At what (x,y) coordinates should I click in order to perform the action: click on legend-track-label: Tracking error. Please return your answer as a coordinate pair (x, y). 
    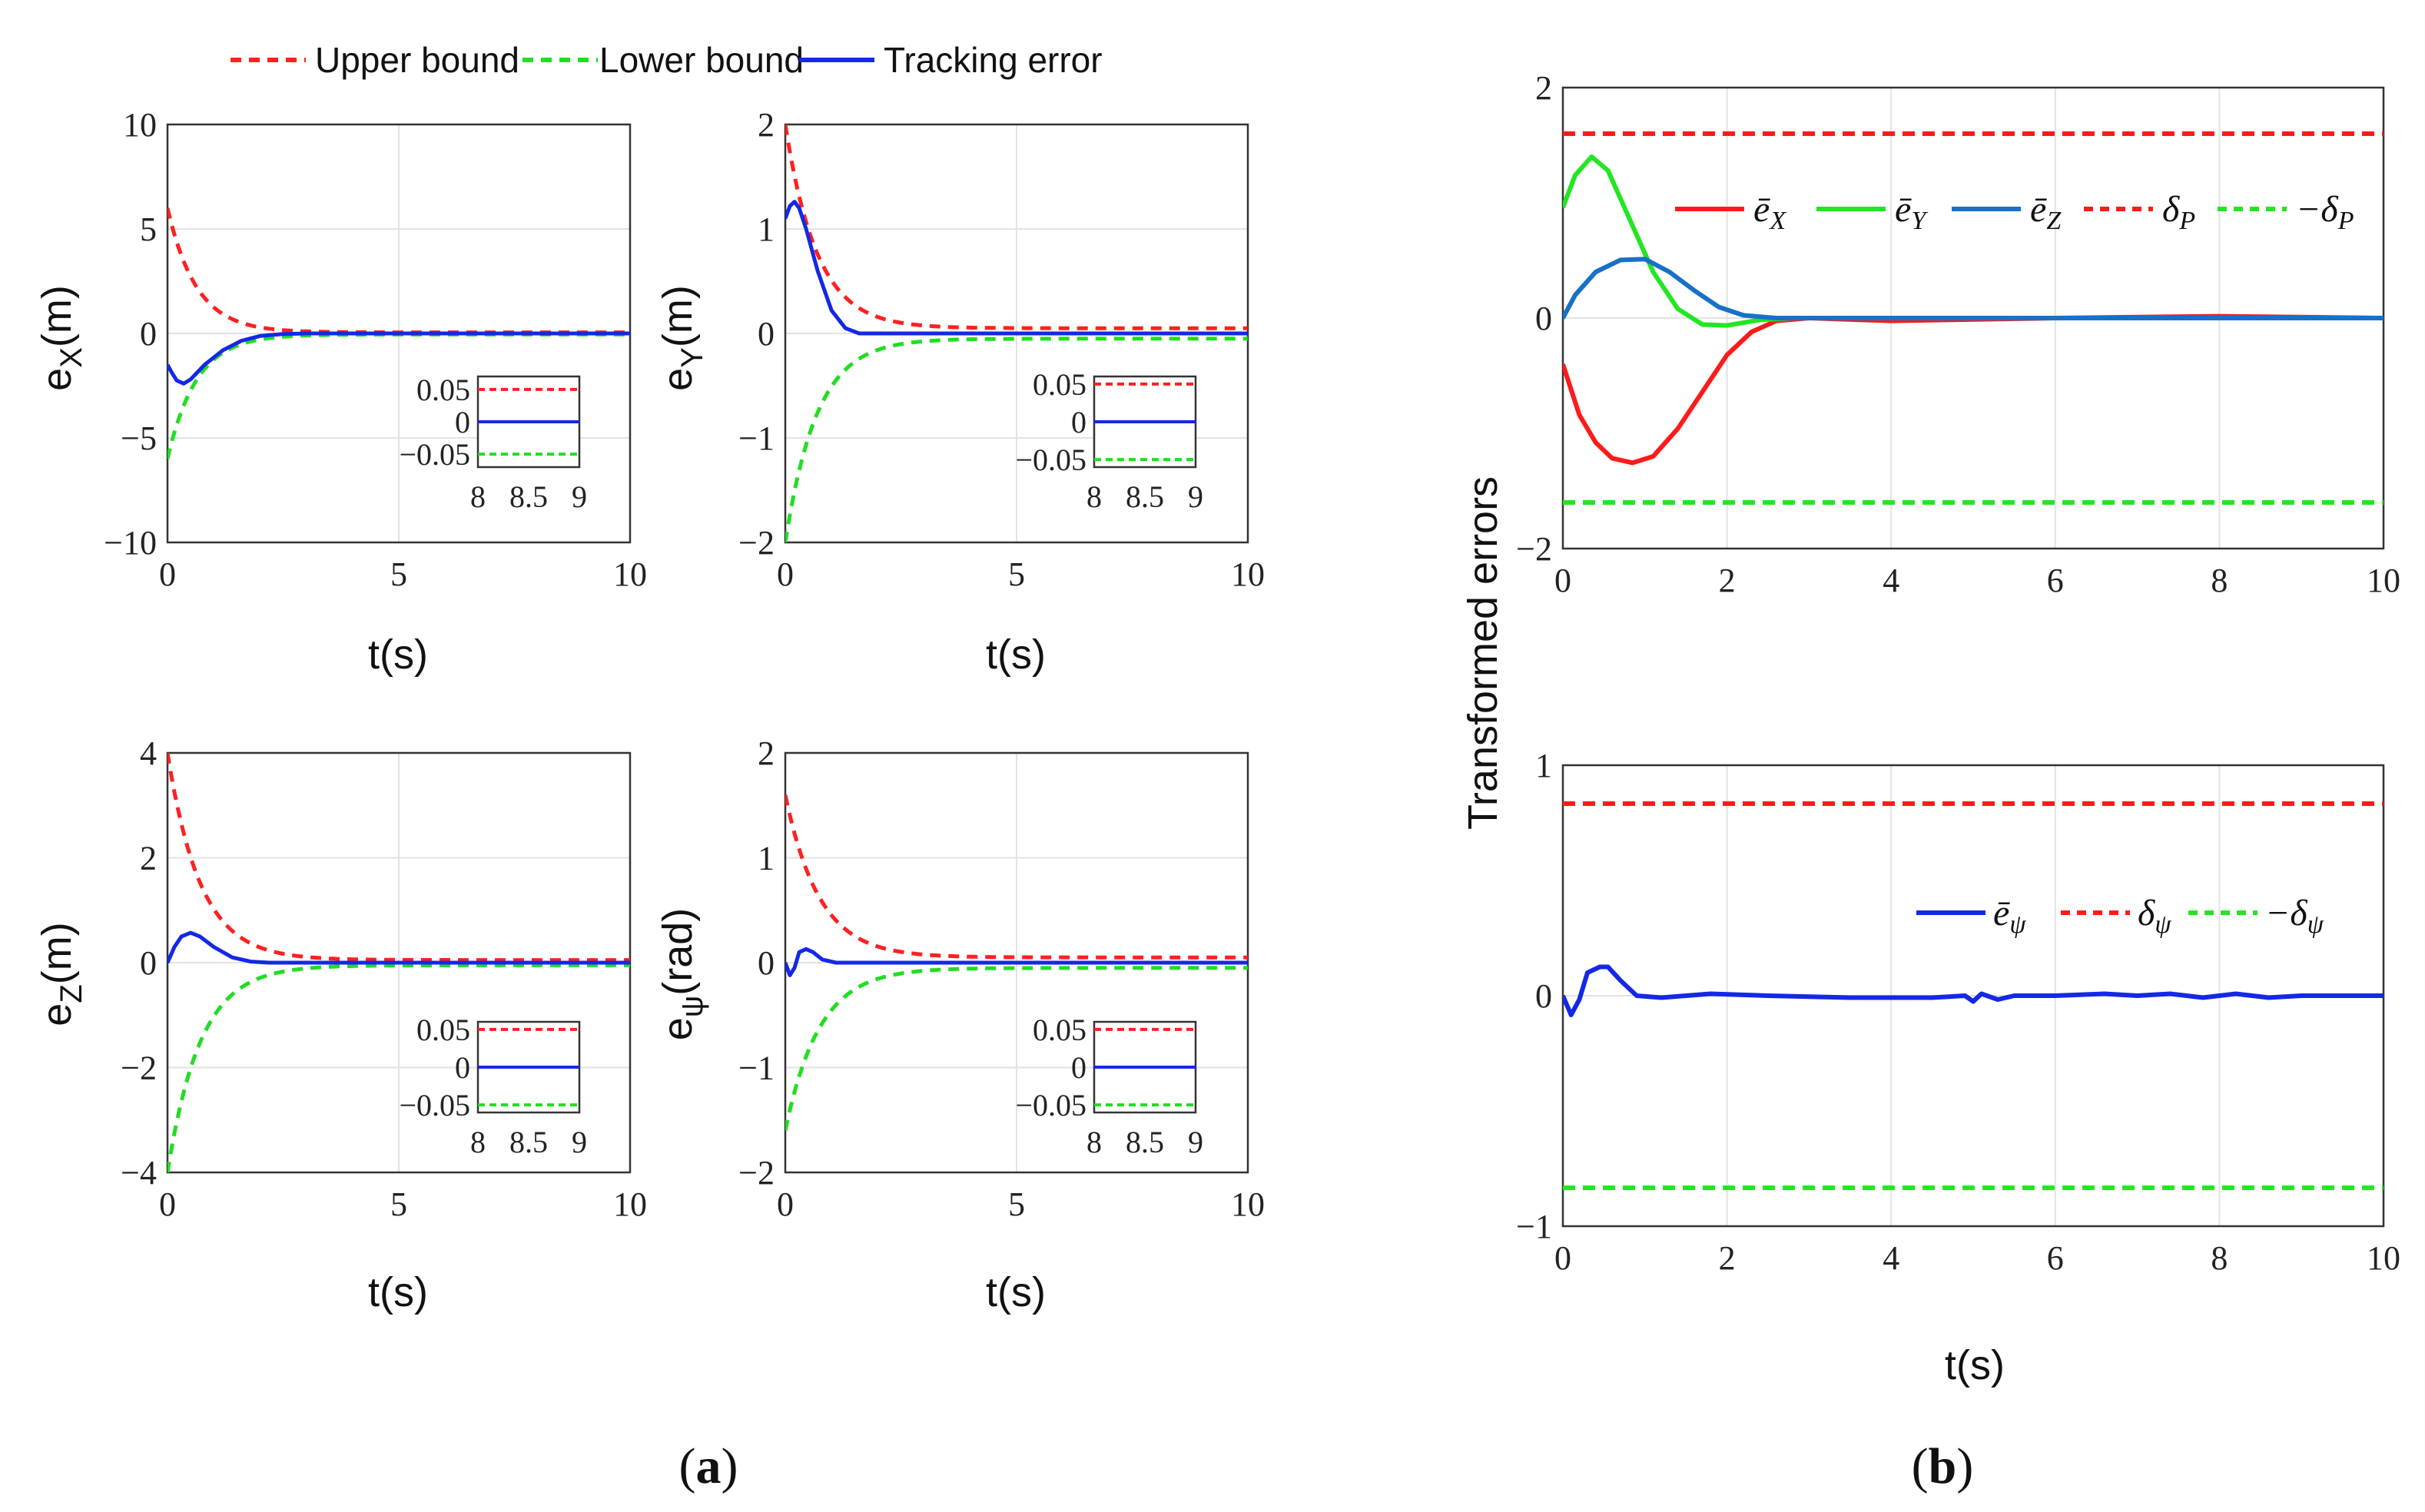
    Looking at the image, I should click on (993, 60).